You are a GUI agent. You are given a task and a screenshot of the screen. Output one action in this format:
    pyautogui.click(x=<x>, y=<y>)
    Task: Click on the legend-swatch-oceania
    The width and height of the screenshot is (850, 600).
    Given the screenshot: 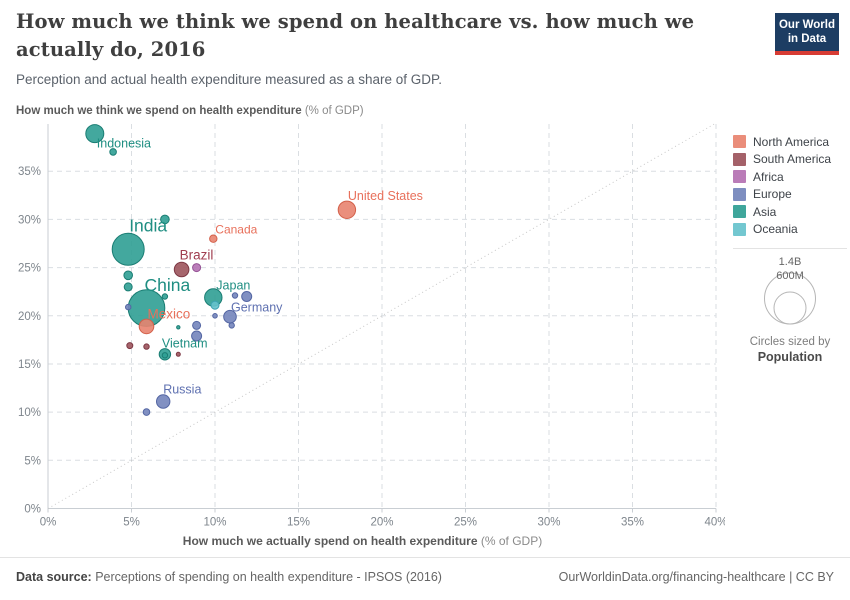 What is the action you would take?
    pyautogui.click(x=739, y=229)
    